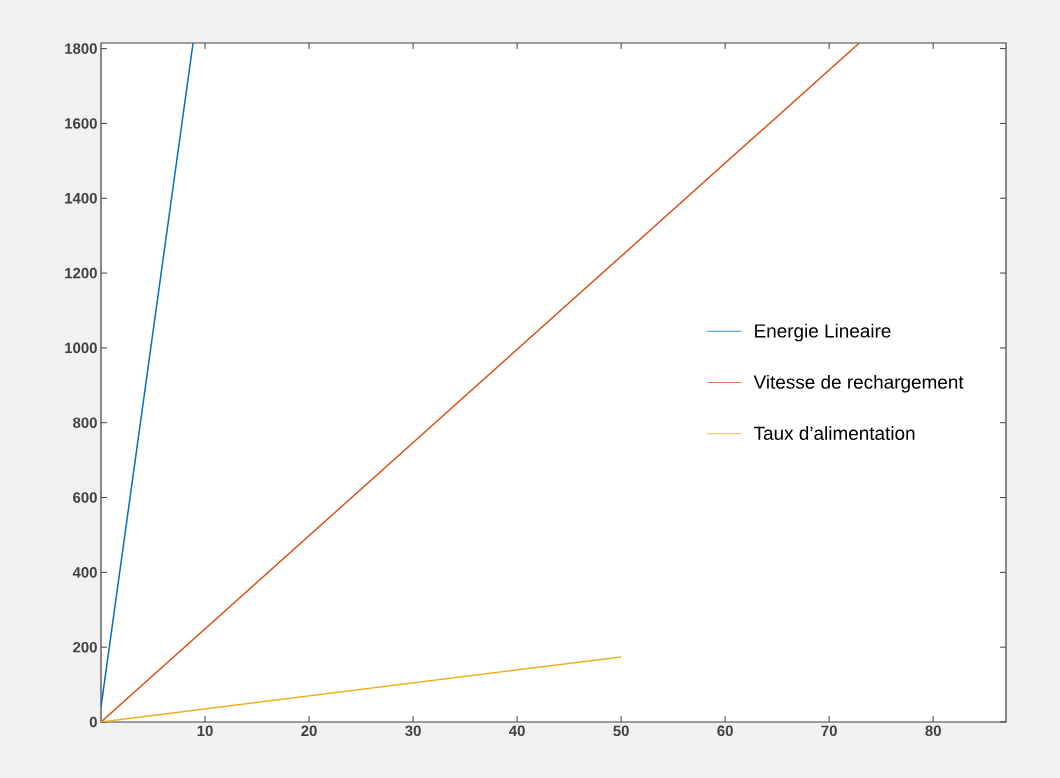  Describe the element at coordinates (823, 332) in the screenshot. I see `legend-label: Energie Lineaire` at that location.